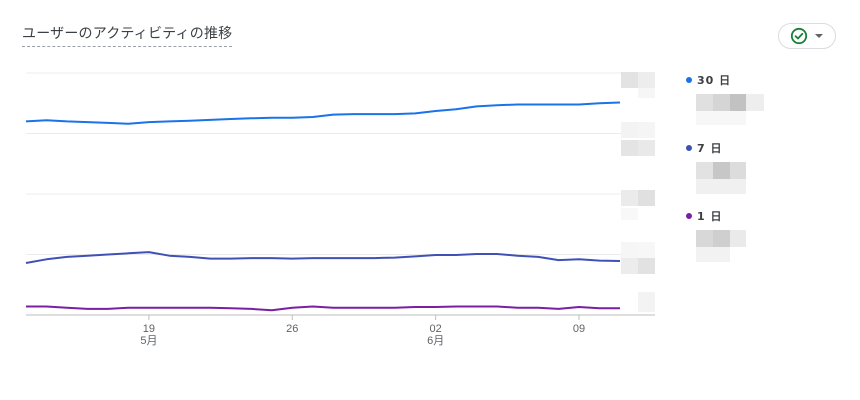 The height and width of the screenshot is (400, 860). Describe the element at coordinates (579, 329) in the screenshot. I see `x-tick-label-day: 09` at that location.